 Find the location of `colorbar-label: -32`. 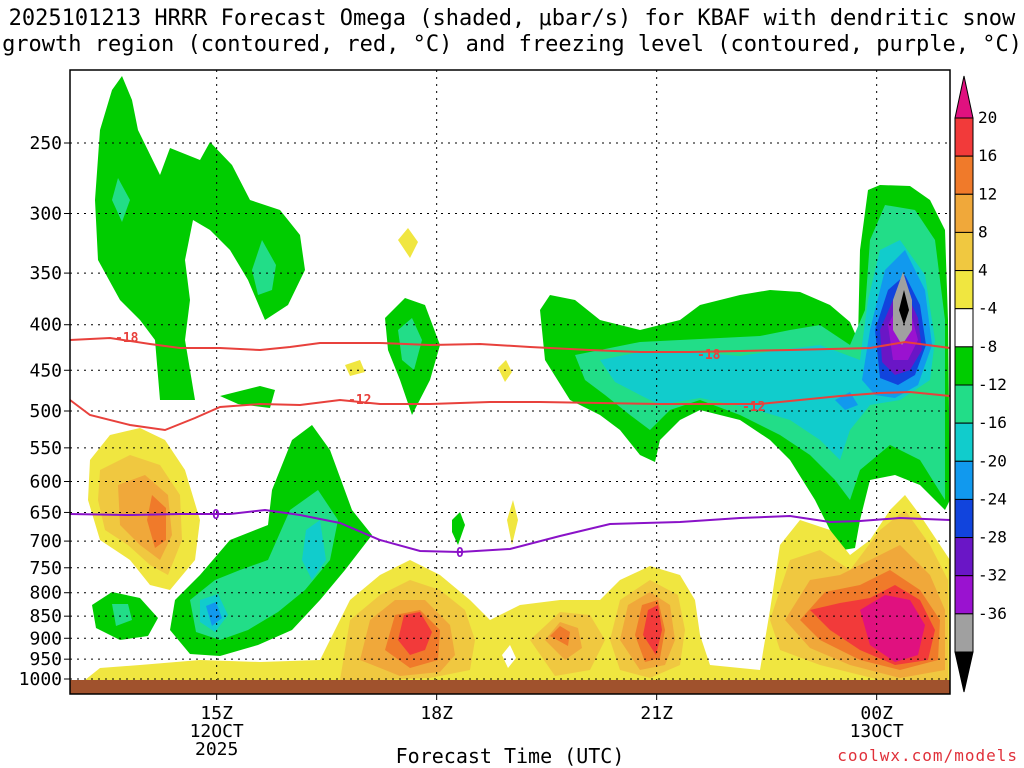

colorbar-label: -32 is located at coordinates (992, 575).